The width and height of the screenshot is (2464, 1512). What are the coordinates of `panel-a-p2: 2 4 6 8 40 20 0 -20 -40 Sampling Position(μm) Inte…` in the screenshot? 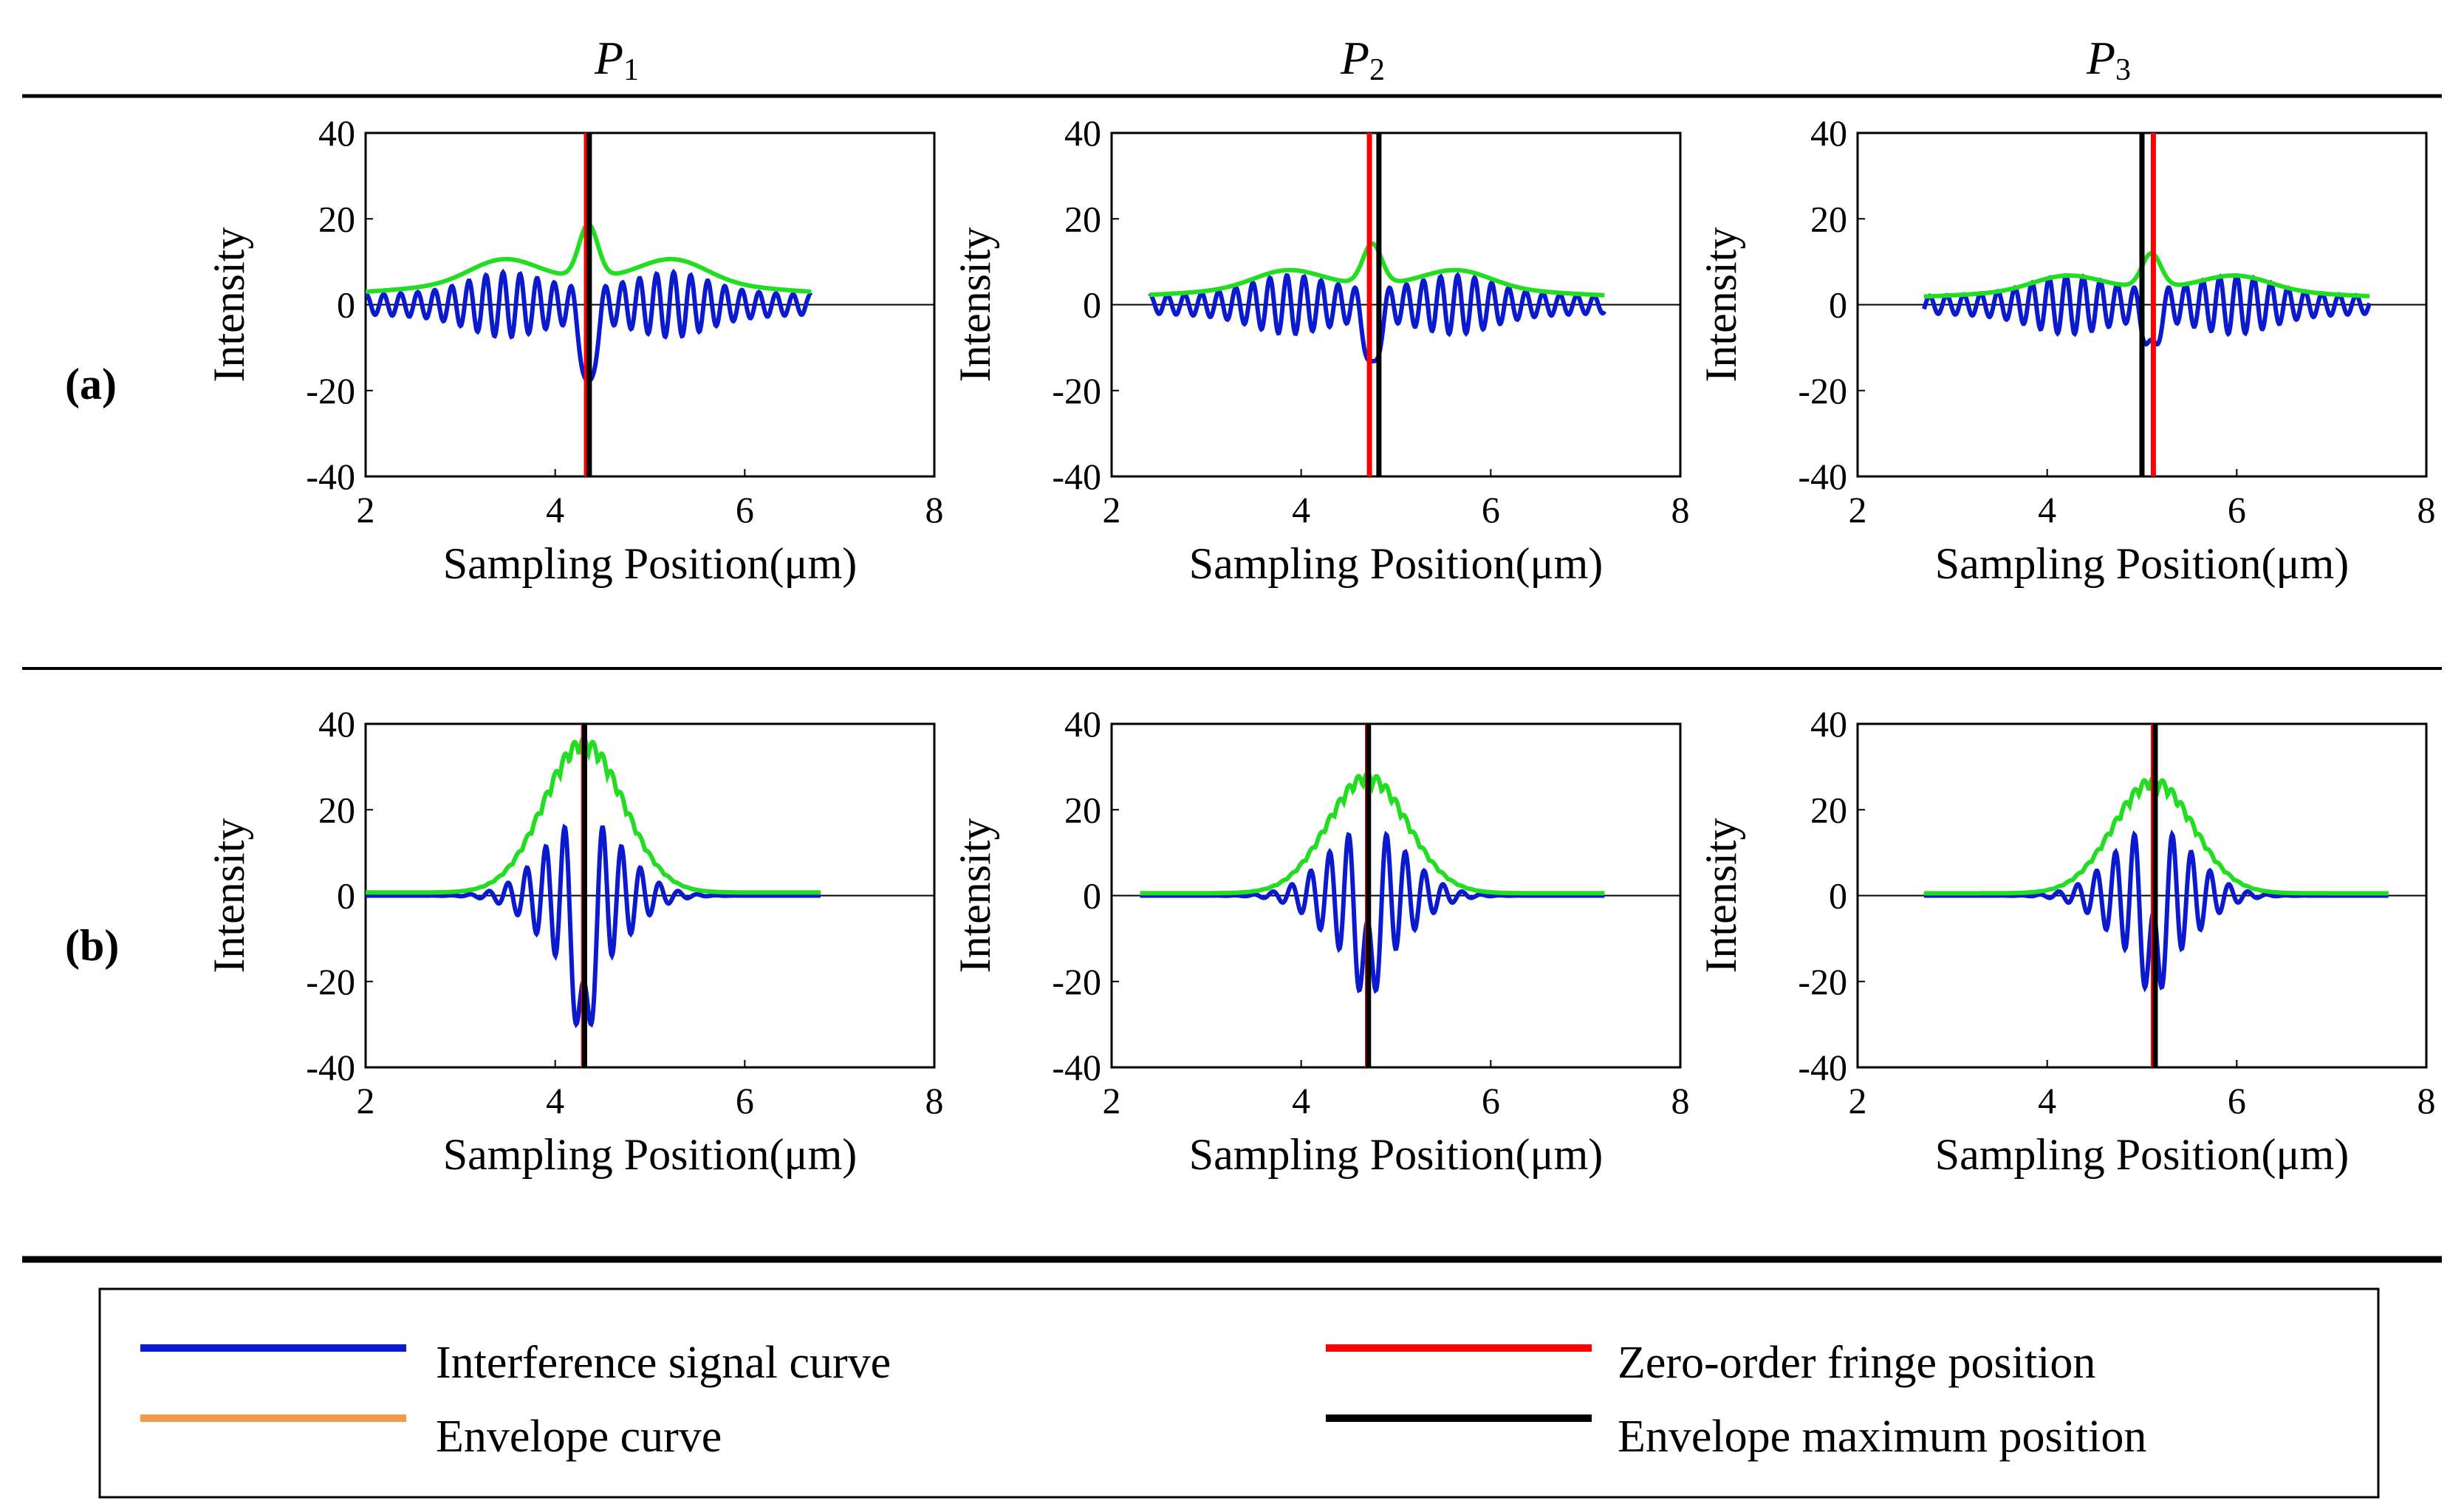 It's located at (1320, 350).